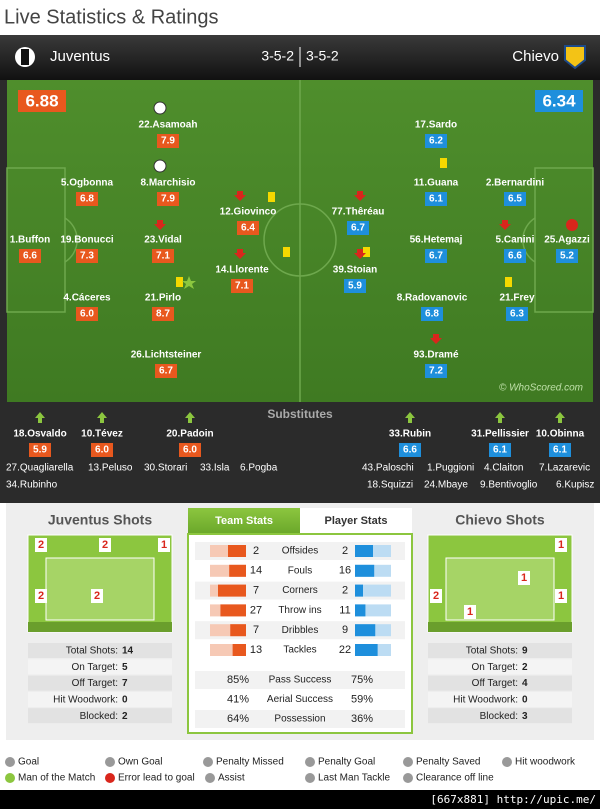 Image resolution: width=600 pixels, height=809 pixels. I want to click on stat-away-value: 2, so click(345, 551).